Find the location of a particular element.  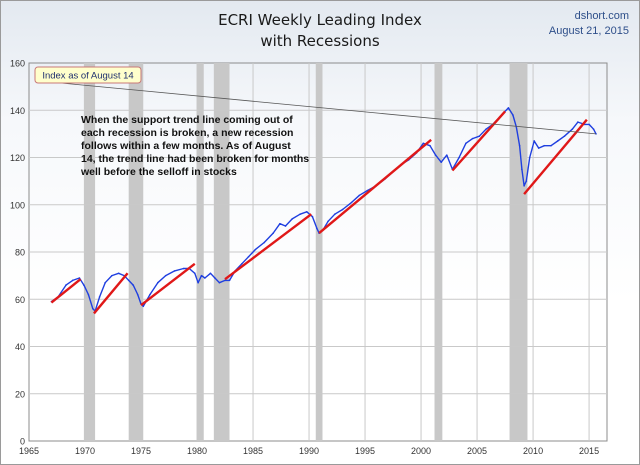

y-tick-label-100: 100 is located at coordinates (17, 205).